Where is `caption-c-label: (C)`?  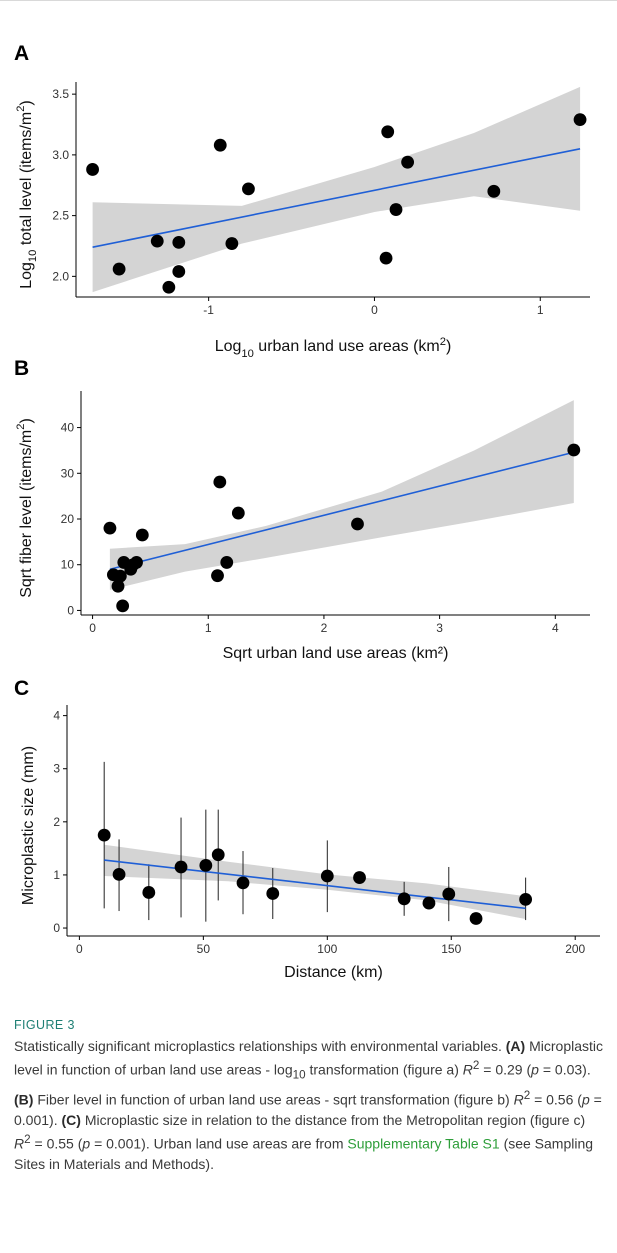 caption-c-label: (C) is located at coordinates (71, 1120).